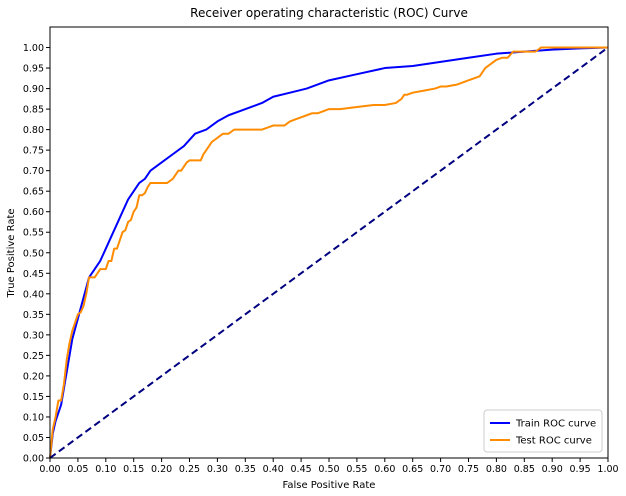  I want to click on y-tick-label: 0.55, so click(33, 233).